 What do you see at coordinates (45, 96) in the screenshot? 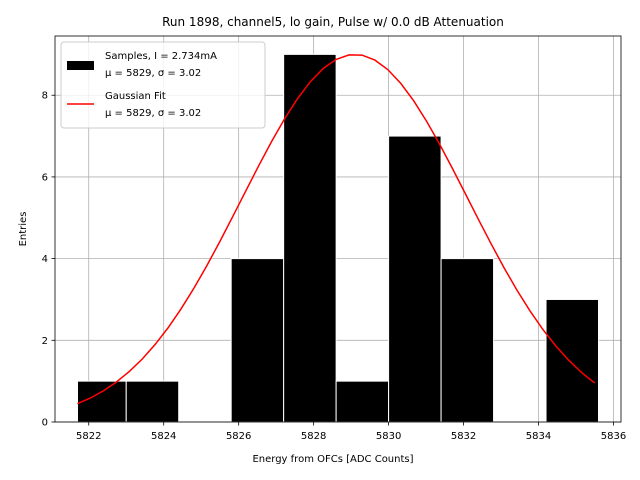
I see `y-tick-label: 8` at bounding box center [45, 96].